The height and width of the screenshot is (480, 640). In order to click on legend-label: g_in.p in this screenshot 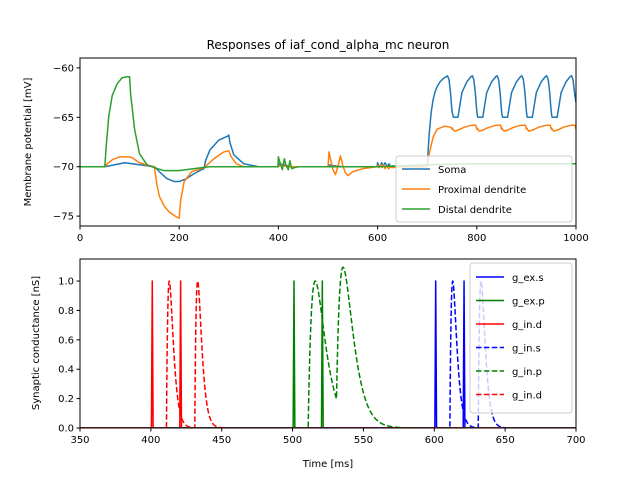, I will do `click(527, 372)`.